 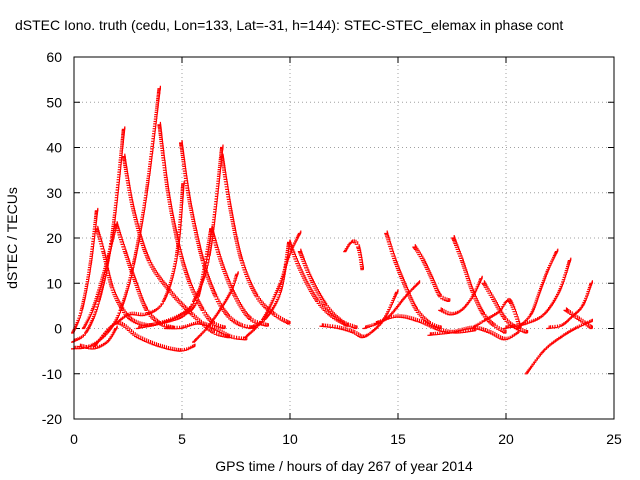 I want to click on y-tick-label: 50, so click(x=54, y=102).